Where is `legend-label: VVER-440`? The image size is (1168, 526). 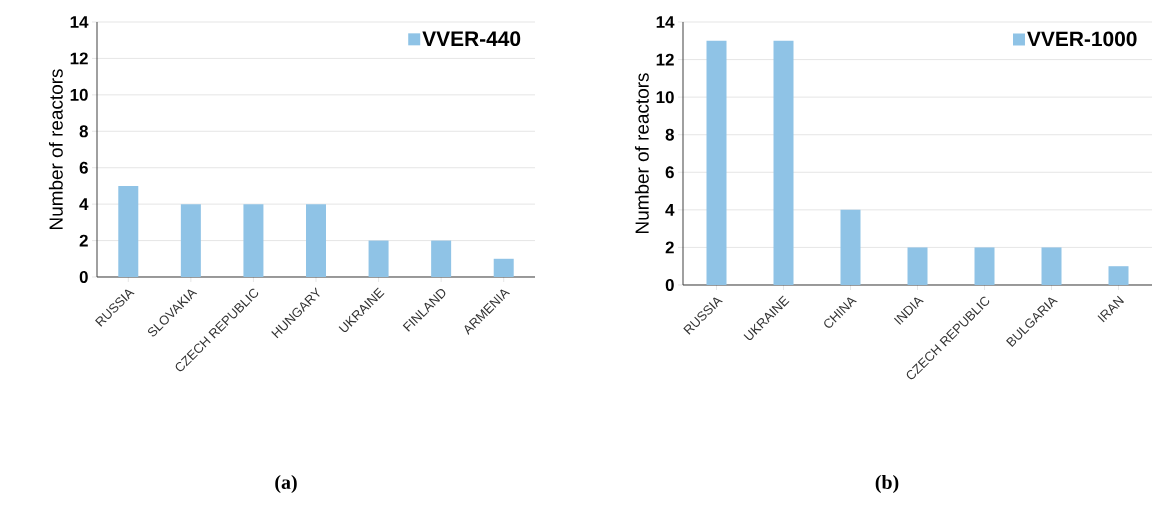 legend-label: VVER-440 is located at coordinates (471, 39).